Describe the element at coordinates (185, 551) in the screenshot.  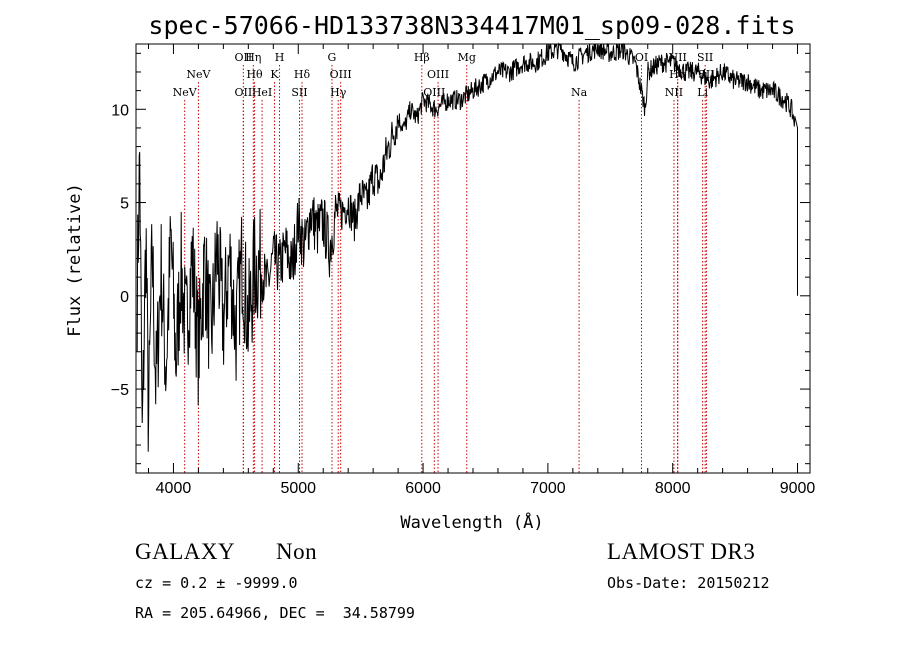
I see `class-label: GALAXY` at that location.